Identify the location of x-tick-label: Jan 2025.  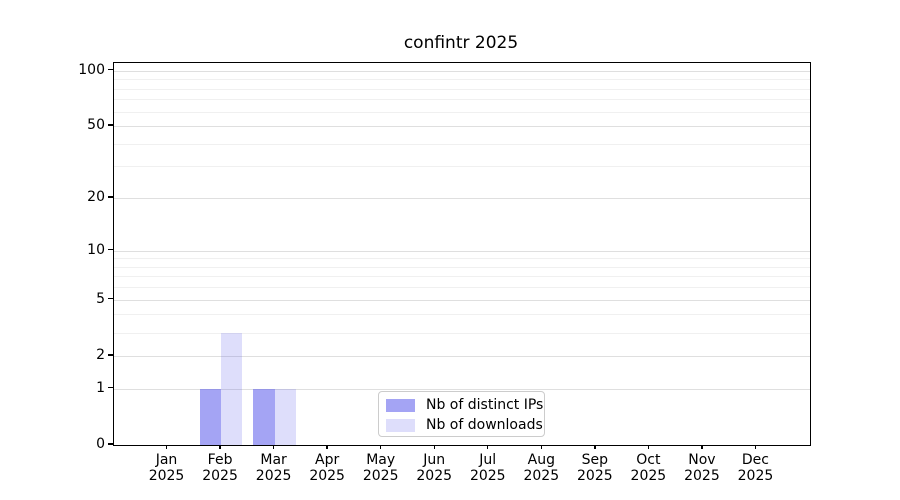
(167, 468).